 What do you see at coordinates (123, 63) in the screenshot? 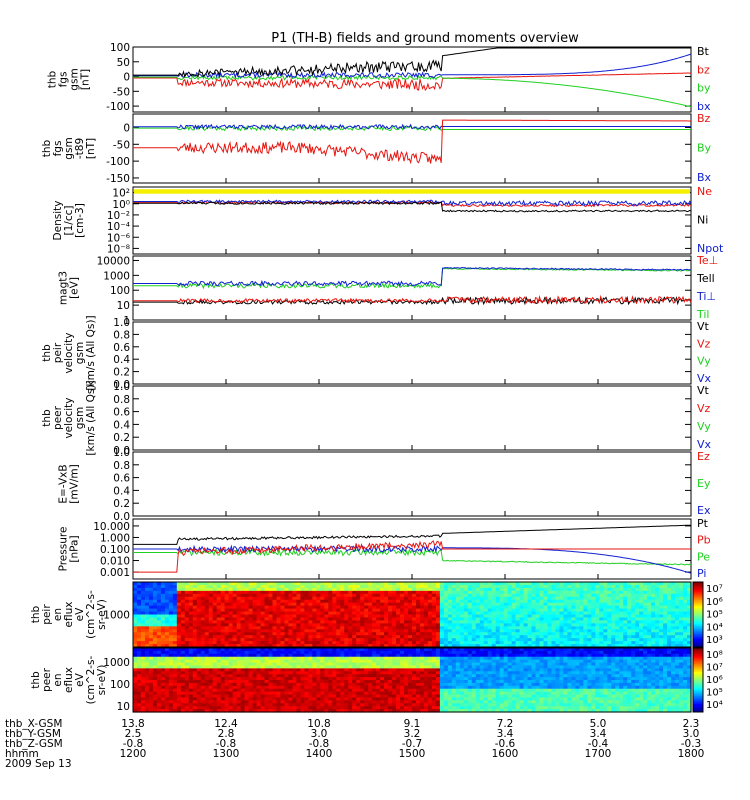
I see `y-tick-label: 50` at bounding box center [123, 63].